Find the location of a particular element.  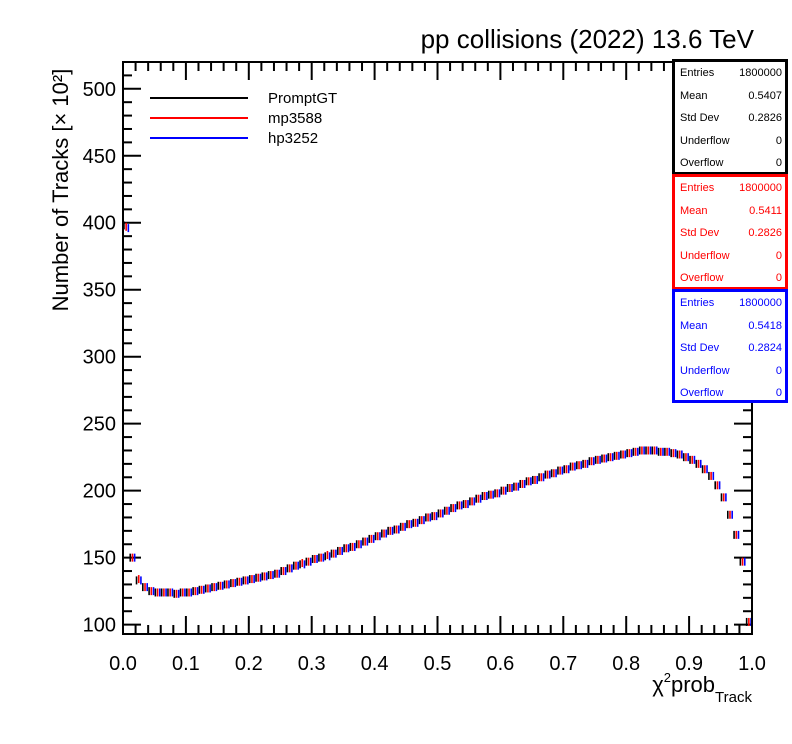

x-tick-label: 0.6 is located at coordinates (500, 664).